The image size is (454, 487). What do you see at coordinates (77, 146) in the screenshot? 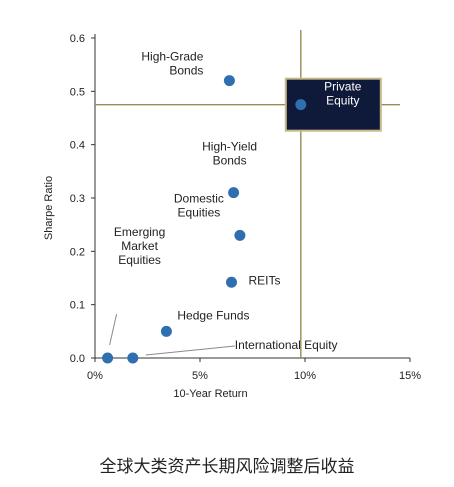
I see `y-tick-label: 0.4` at bounding box center [77, 146].